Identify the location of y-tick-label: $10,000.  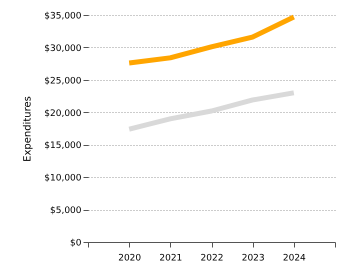
(63, 179).